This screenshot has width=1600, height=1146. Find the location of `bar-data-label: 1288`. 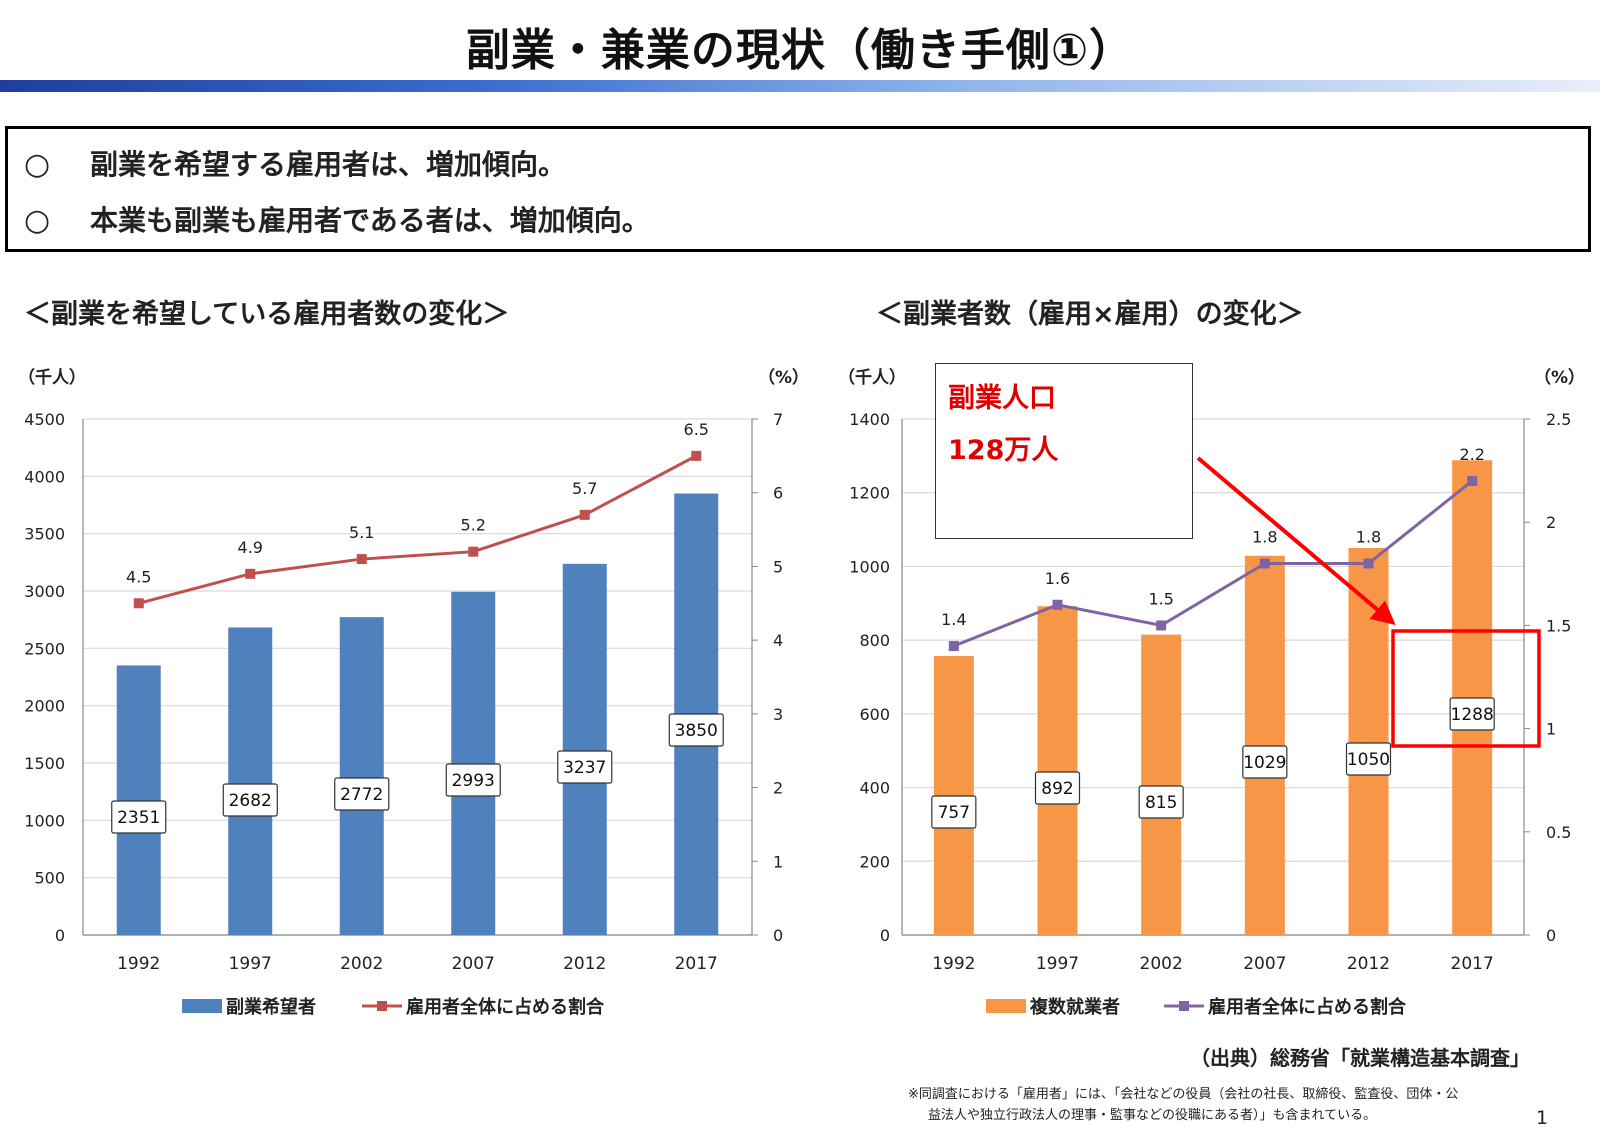

bar-data-label: 1288 is located at coordinates (1472, 715).